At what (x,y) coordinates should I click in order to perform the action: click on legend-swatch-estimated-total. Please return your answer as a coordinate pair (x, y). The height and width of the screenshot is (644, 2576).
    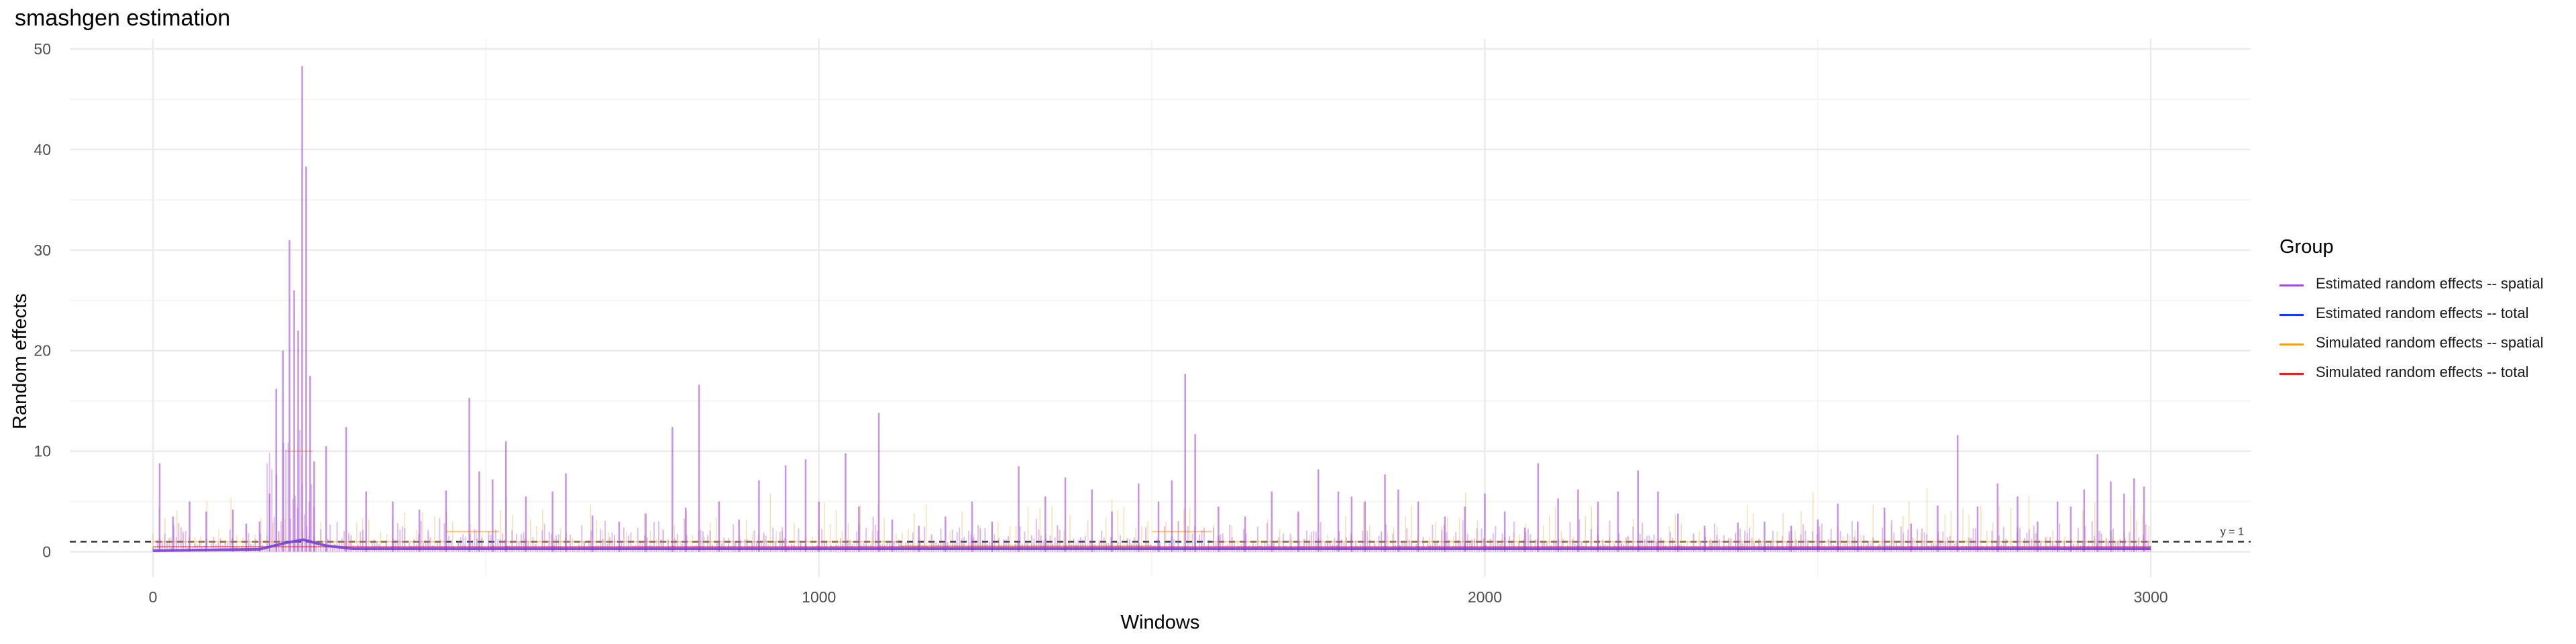
    Looking at the image, I should click on (2291, 315).